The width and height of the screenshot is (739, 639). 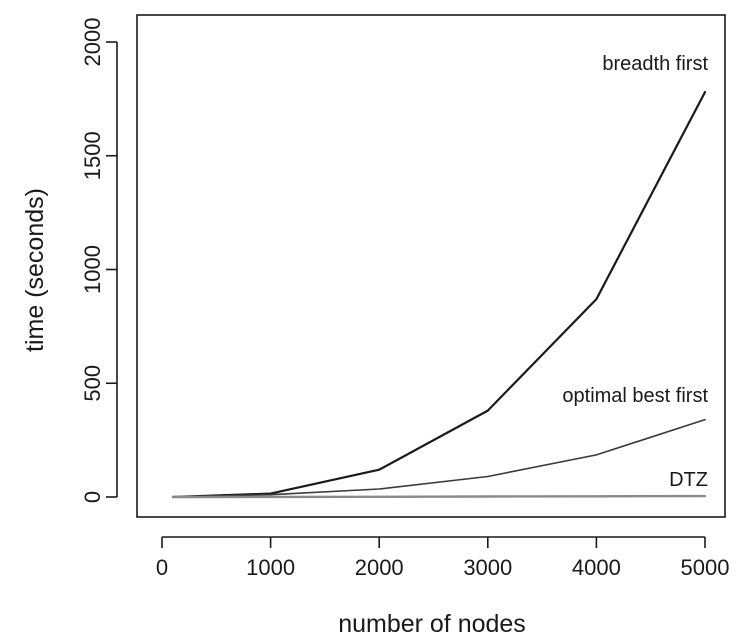 I want to click on x-axis-title: number of nodes, so click(x=432, y=624).